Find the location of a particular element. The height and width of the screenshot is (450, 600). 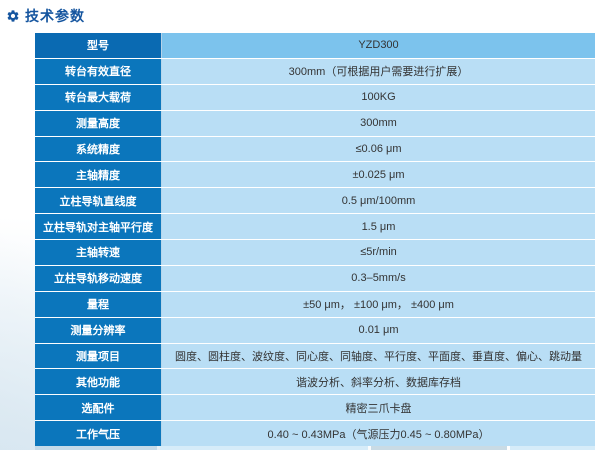

param-name: 转台最大载荷 is located at coordinates (98, 97).